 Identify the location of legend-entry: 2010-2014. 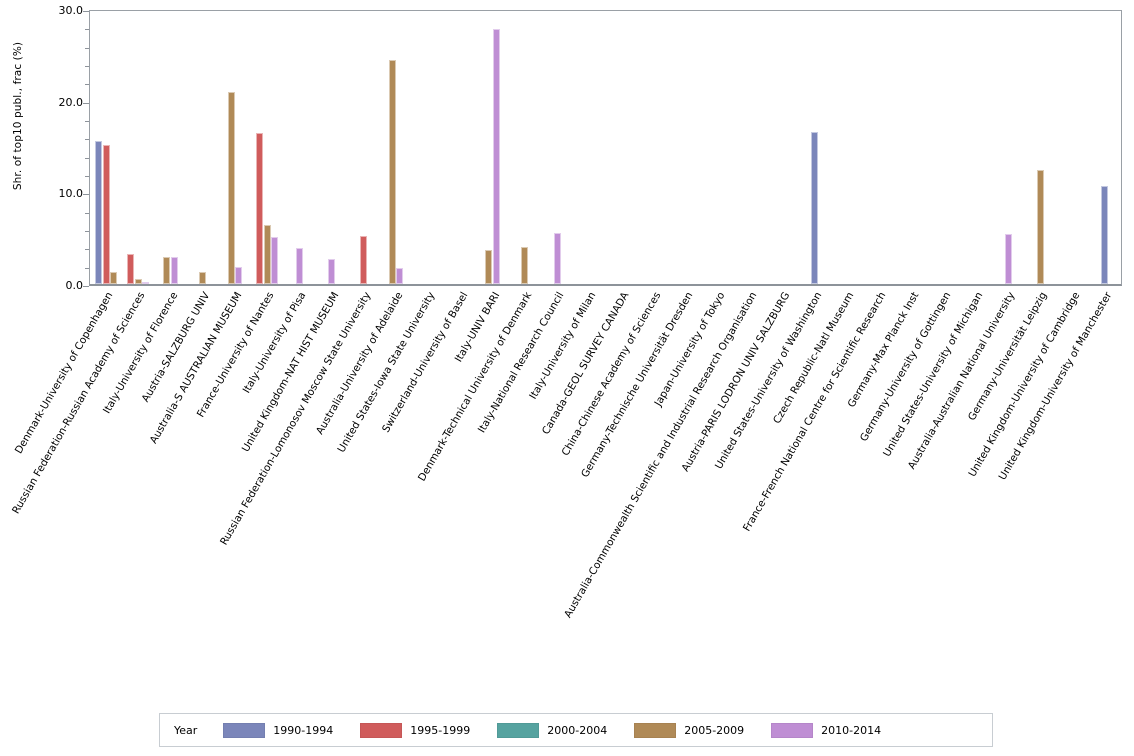
(826, 730).